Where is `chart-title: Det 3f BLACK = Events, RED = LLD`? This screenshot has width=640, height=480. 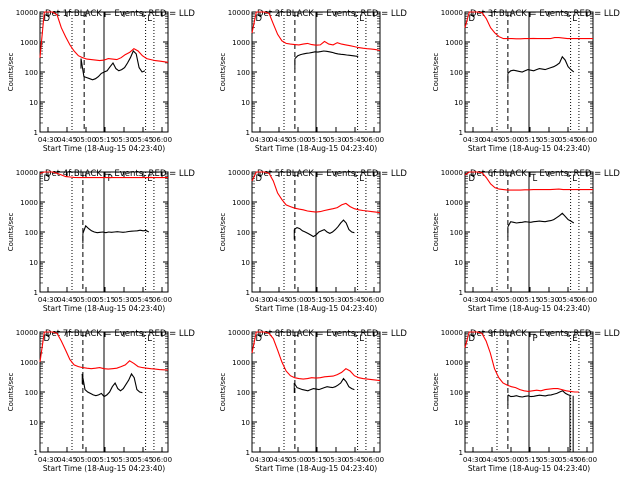
chart-title: Det 3f BLACK = Events, RED = LLD is located at coordinates (545, 14).